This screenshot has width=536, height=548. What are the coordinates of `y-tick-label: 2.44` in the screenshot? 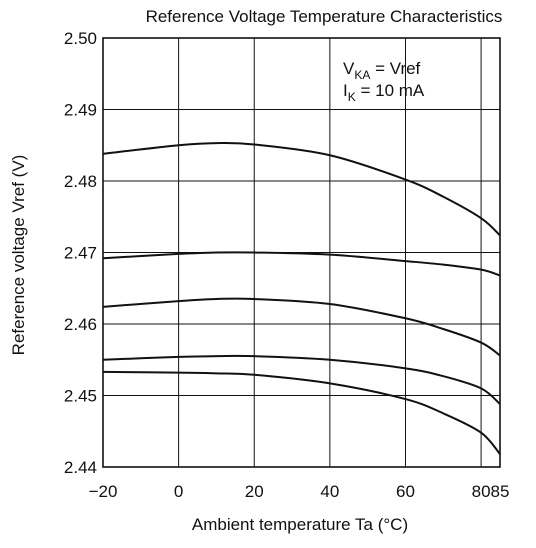 It's located at (80, 467).